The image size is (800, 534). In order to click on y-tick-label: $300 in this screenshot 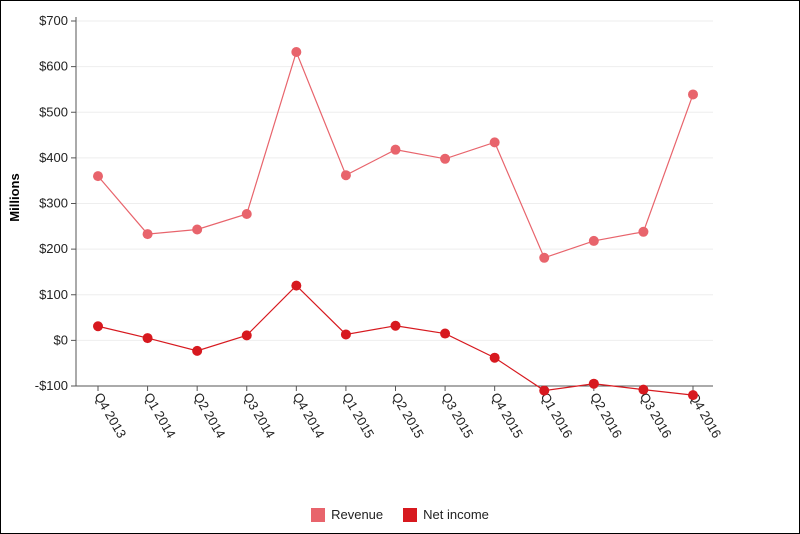, I will do `click(53, 203)`.